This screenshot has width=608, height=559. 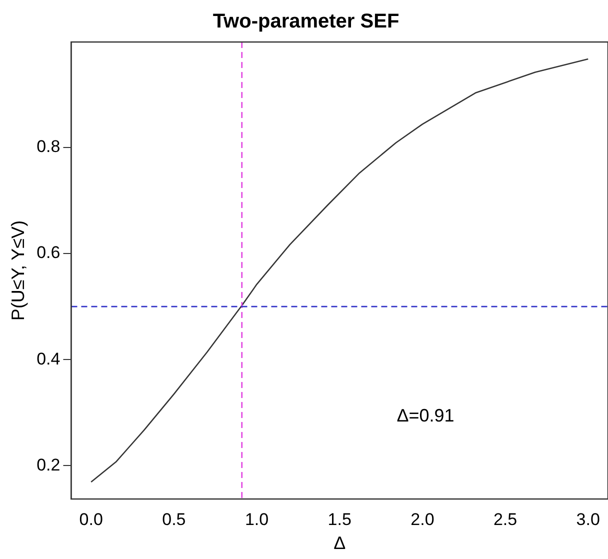 I want to click on x-tick-label: 1.5, so click(x=340, y=519).